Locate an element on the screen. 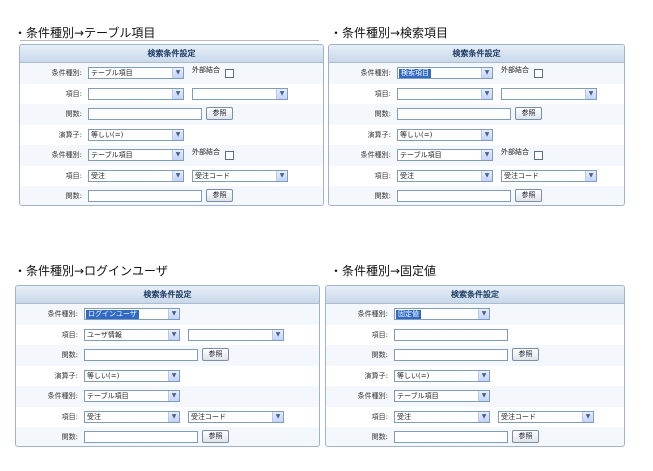 This screenshot has width=653, height=471. selected-value: 検索項目 is located at coordinates (415, 73).